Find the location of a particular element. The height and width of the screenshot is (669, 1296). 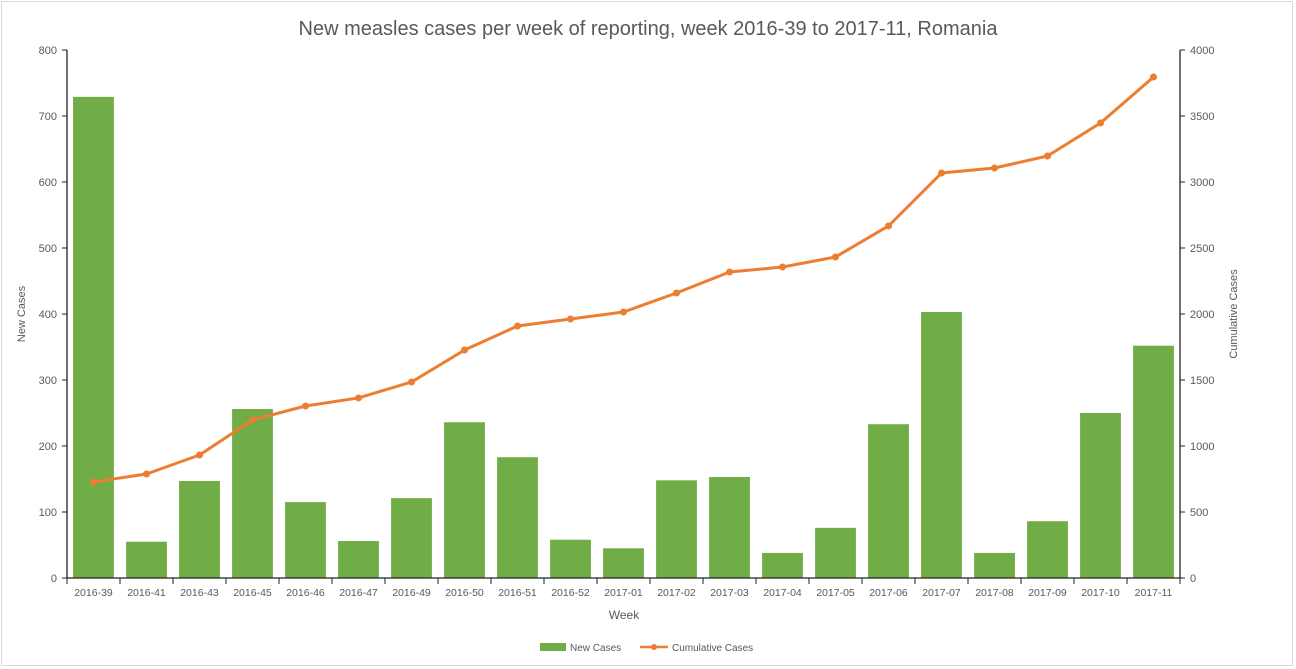

y2-tick-label: 500 is located at coordinates (1199, 513).